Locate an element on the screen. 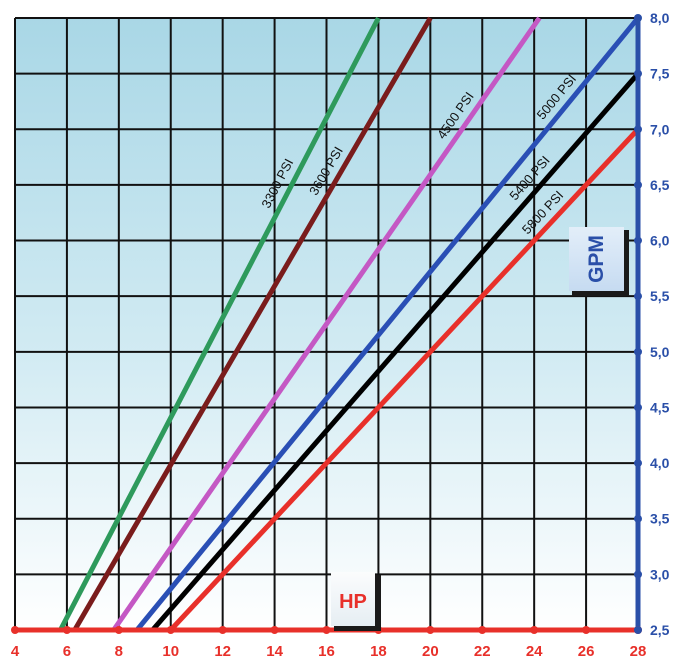 Image resolution: width=697 pixels, height=666 pixels. x-tick-label: 4 is located at coordinates (15, 651).